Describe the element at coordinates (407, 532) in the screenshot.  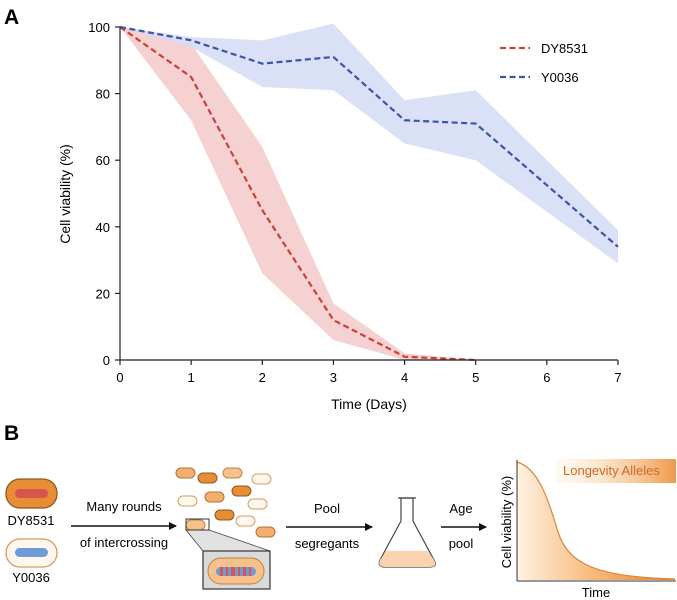
I see `flask-icon` at that location.